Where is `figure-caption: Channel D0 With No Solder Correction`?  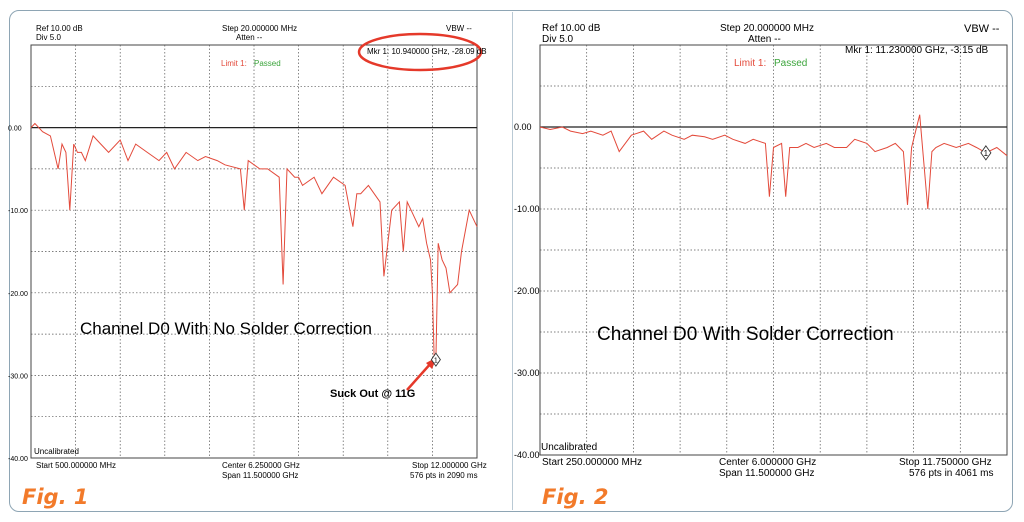 figure-caption: Channel D0 With No Solder Correction is located at coordinates (226, 328).